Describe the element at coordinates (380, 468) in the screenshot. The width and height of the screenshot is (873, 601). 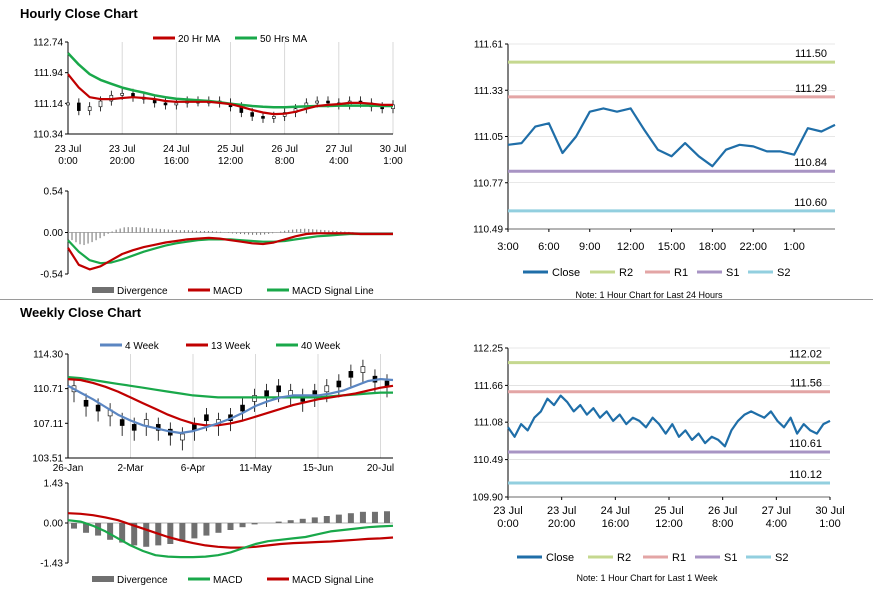
I see `x-tick-label: 20-Jul` at that location.